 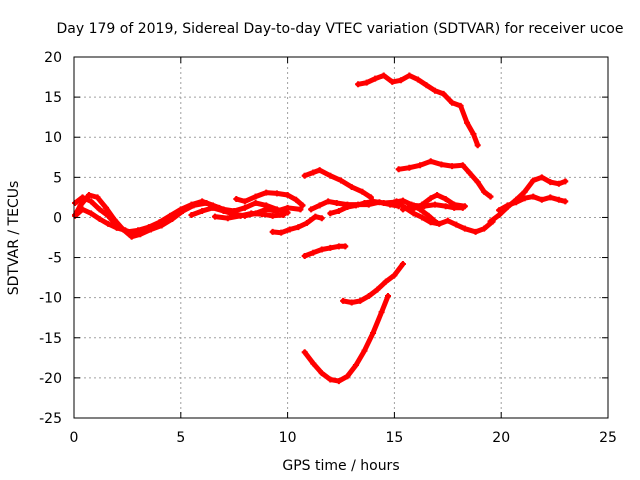 What do you see at coordinates (343, 438) in the screenshot?
I see `x-tick-labels: 0 5 10 15 20 25` at bounding box center [343, 438].